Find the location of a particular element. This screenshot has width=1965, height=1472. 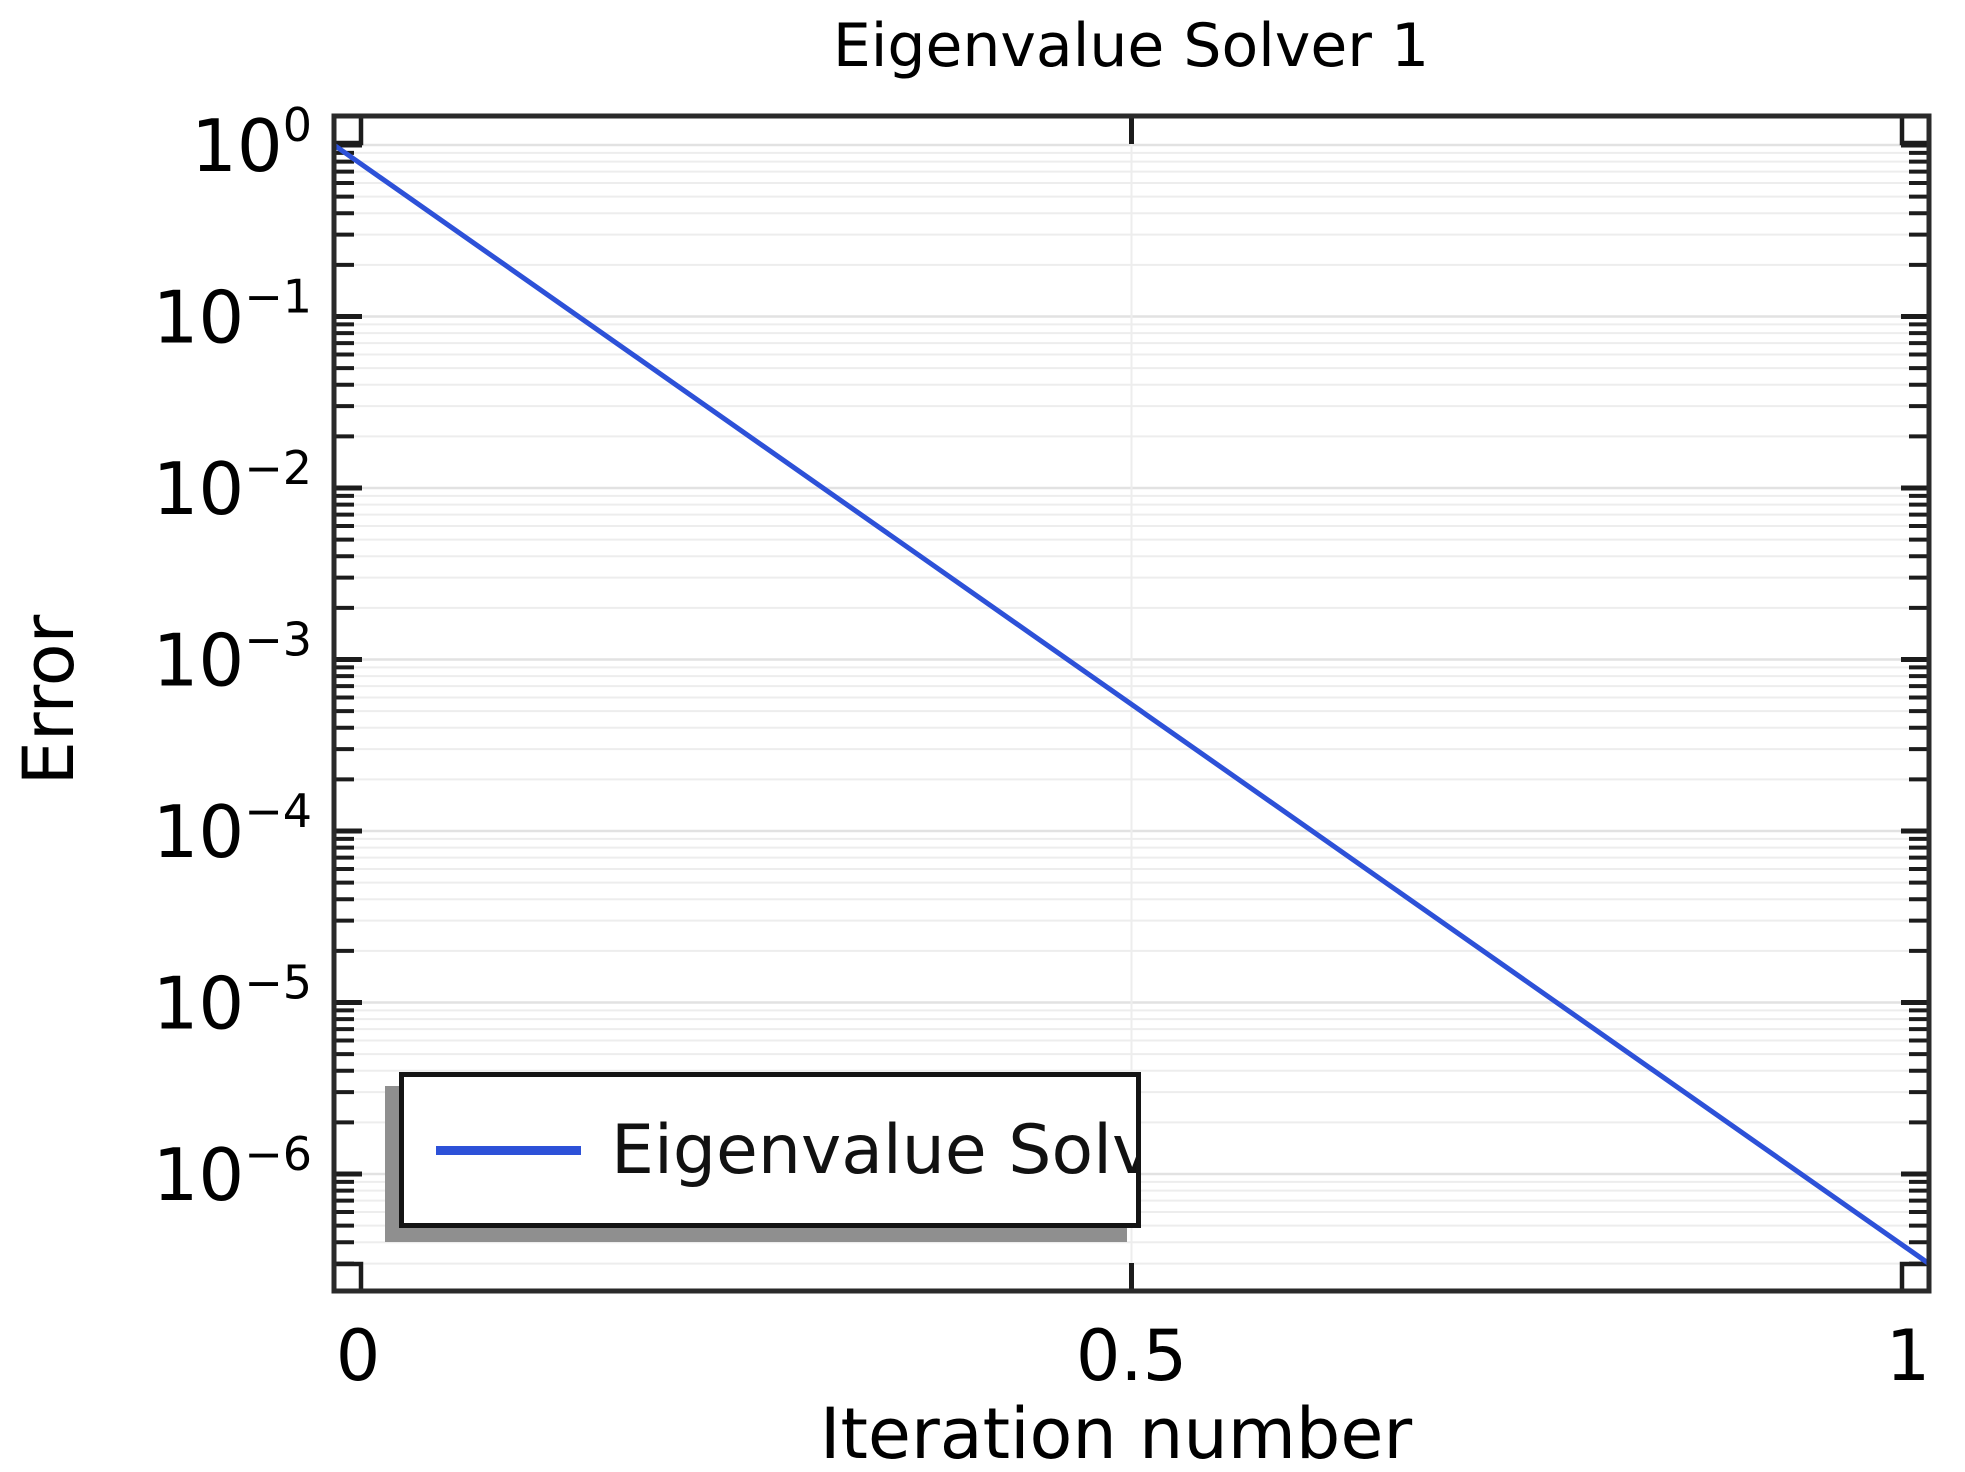

y-tick-label: 10⁰ is located at coordinates (251, 143).